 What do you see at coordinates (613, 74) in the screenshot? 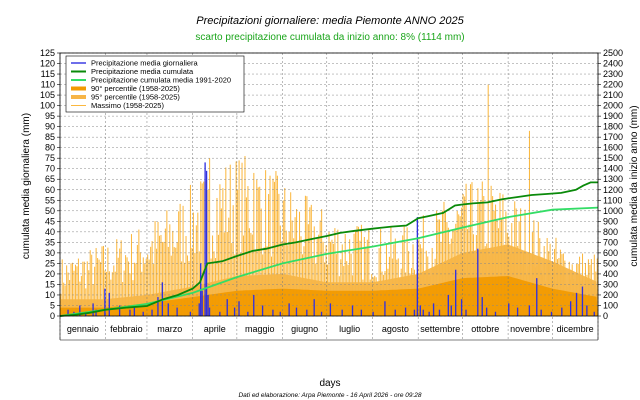
I see `y-tick-label-right: 2300` at bounding box center [613, 74].